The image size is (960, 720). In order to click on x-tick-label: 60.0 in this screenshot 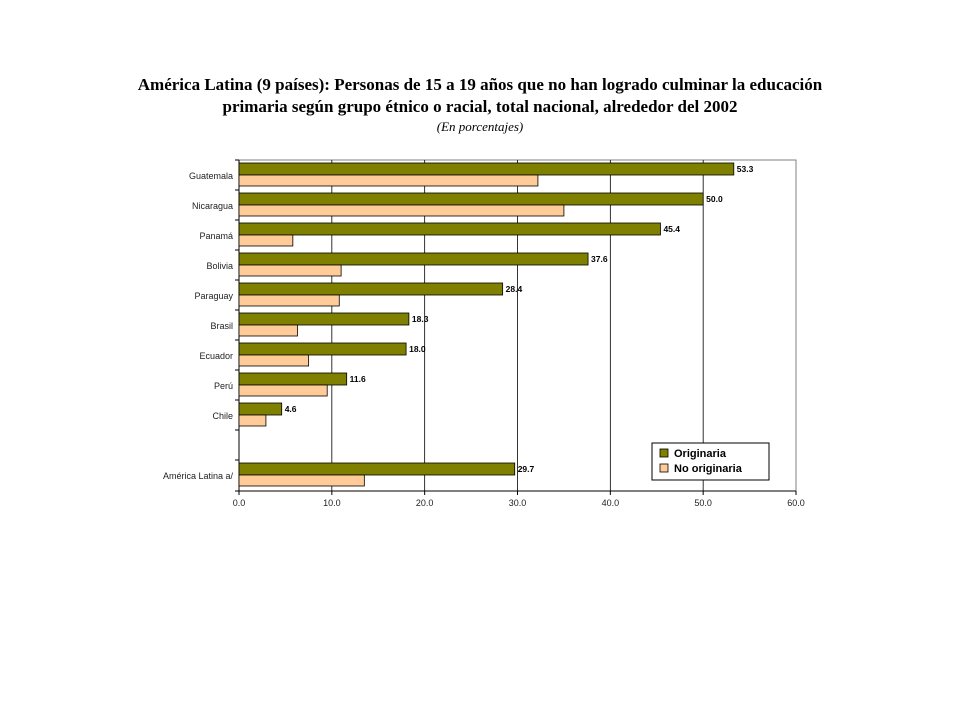, I will do `click(796, 503)`.